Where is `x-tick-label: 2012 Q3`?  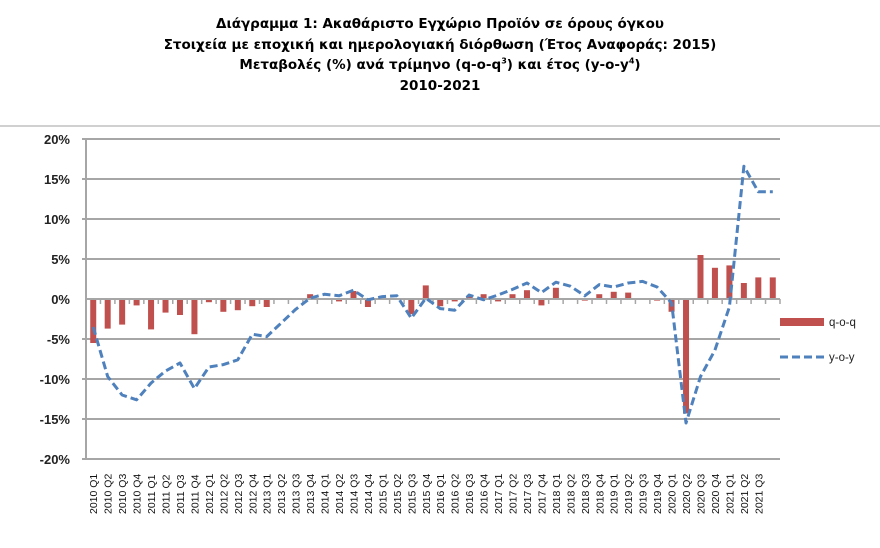
x-tick-label: 2012 Q3 is located at coordinates (239, 494).